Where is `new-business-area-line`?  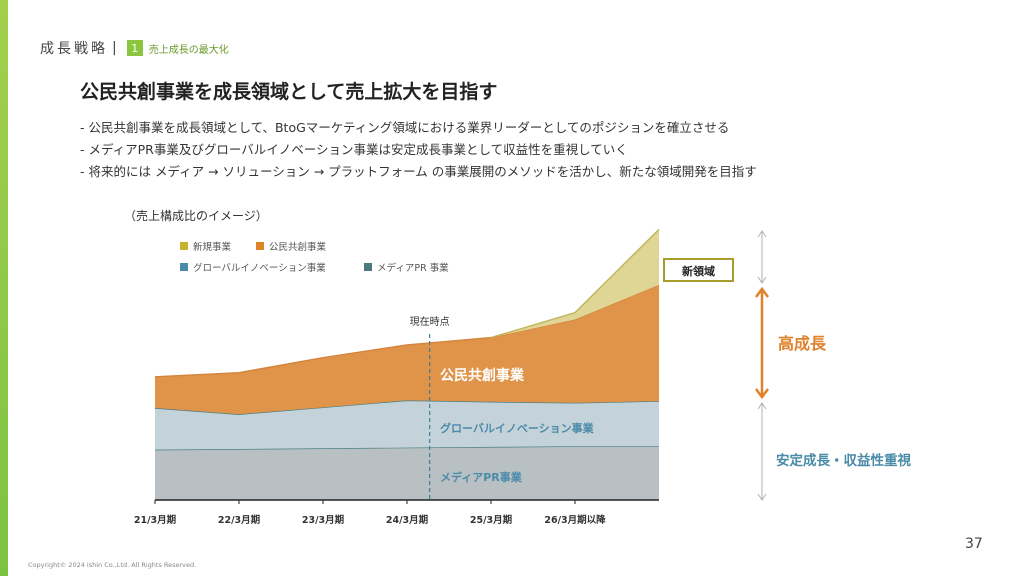 new-business-area-line is located at coordinates (575, 283).